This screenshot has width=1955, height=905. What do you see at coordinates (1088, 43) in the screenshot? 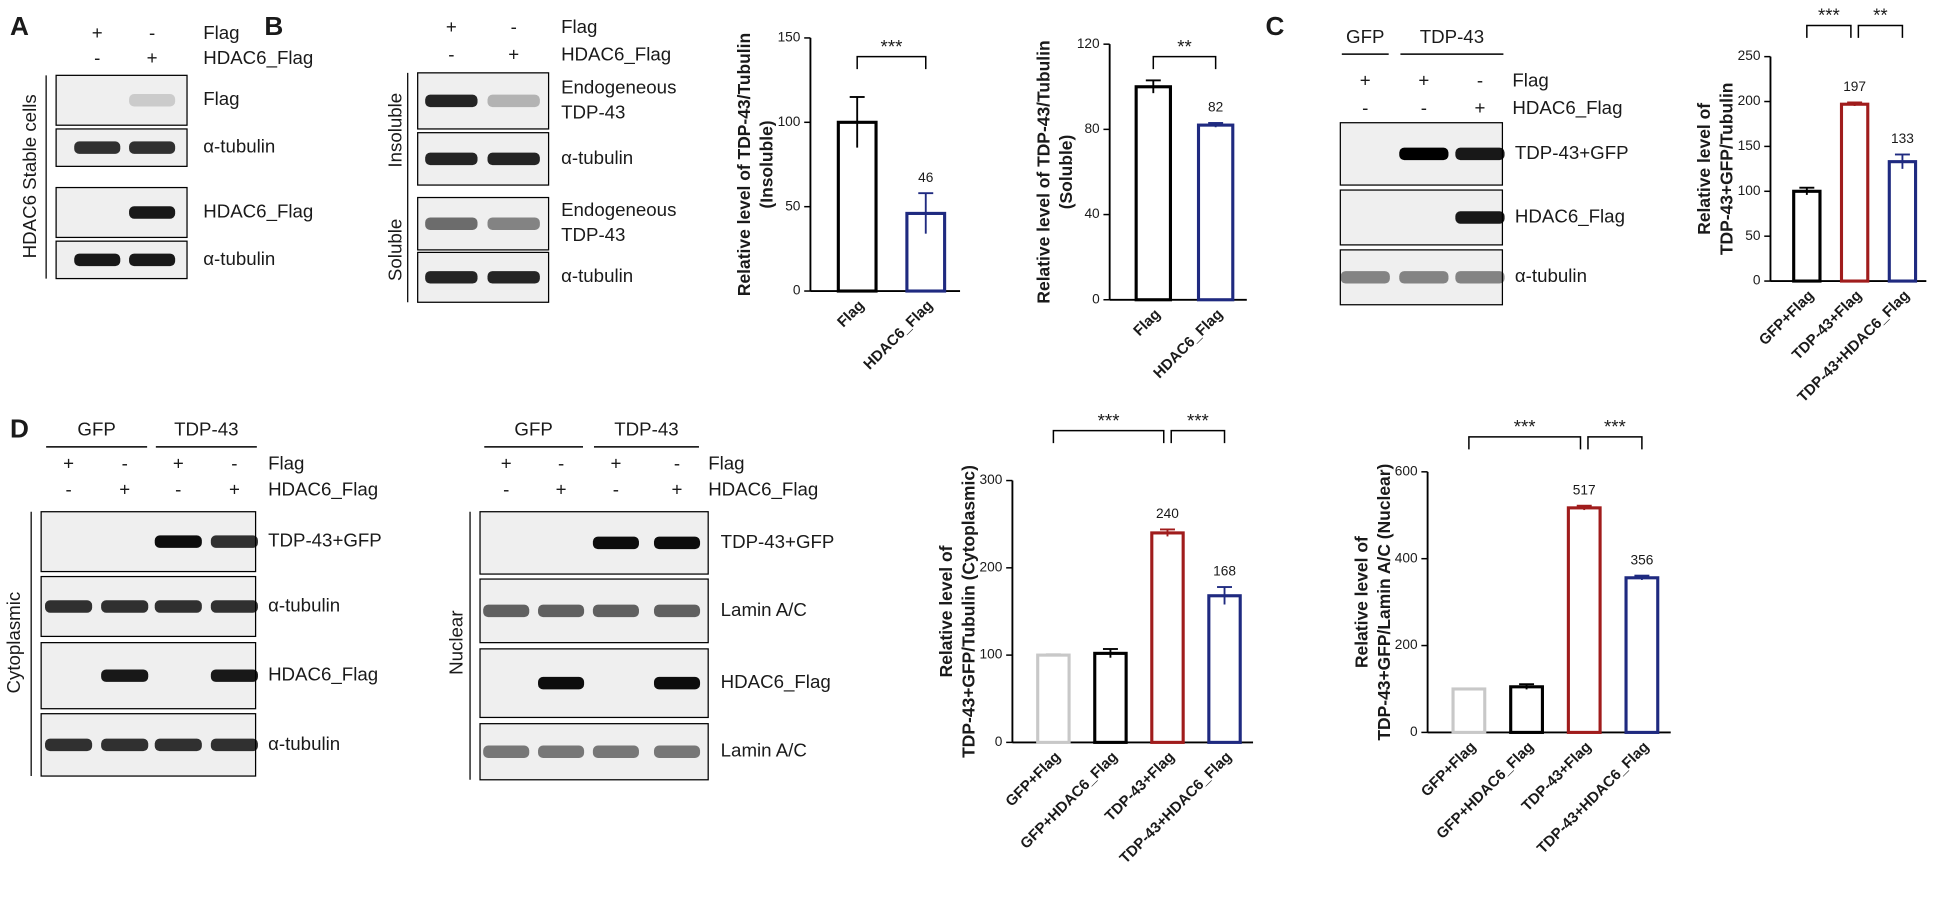
I see `y-tick-label: 120` at bounding box center [1088, 43].